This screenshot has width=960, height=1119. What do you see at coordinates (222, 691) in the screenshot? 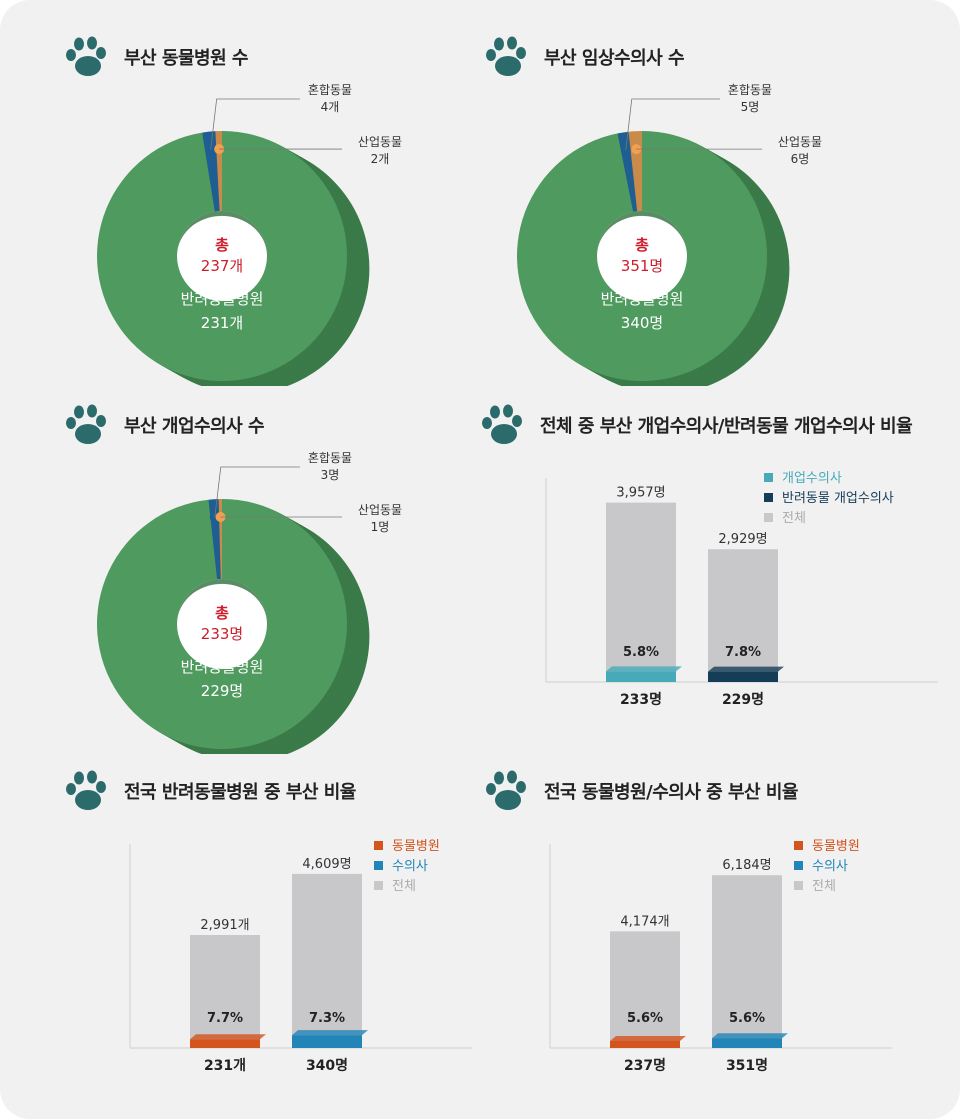
I see `slice-value-pet: 229명` at bounding box center [222, 691].